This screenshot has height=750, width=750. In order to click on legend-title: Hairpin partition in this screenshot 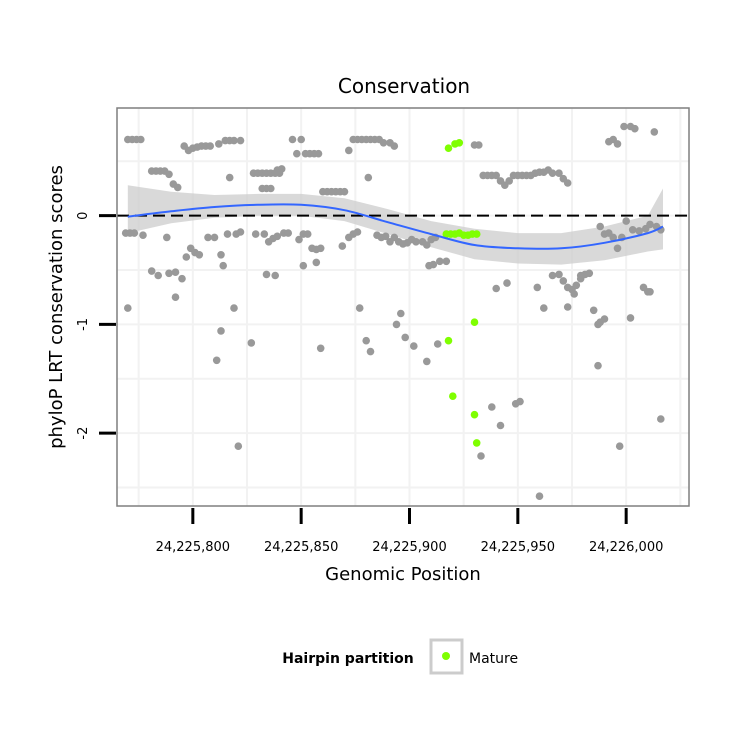, I will do `click(347, 659)`.